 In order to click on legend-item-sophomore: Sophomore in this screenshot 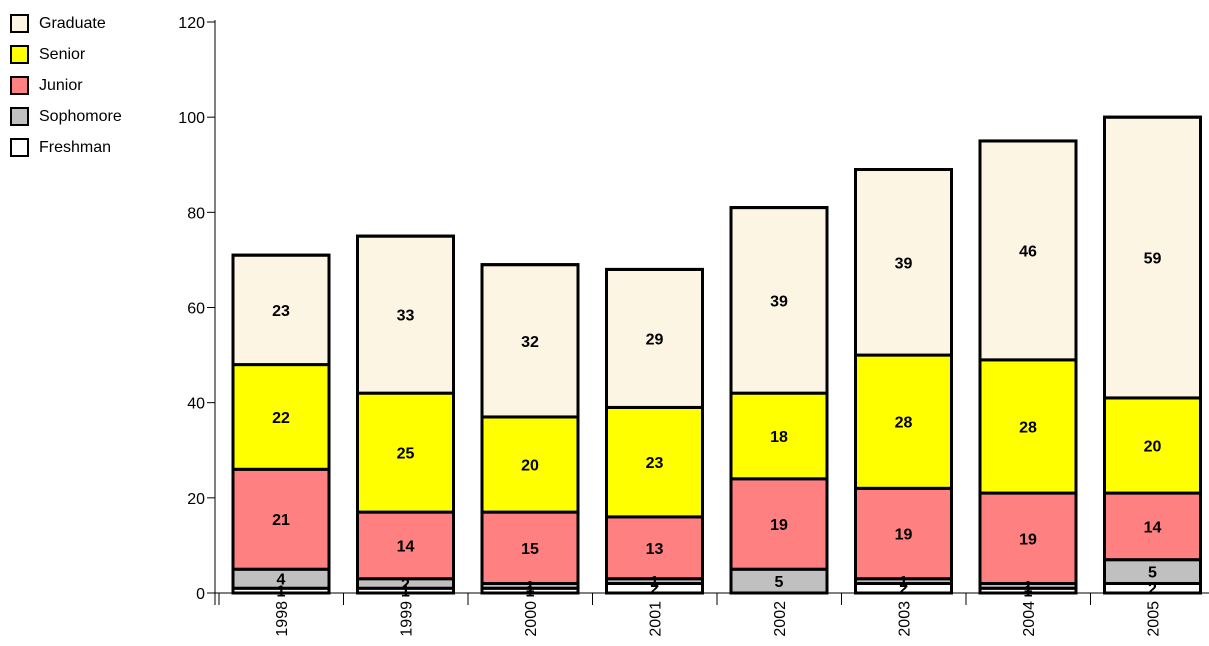, I will do `click(66, 116)`.